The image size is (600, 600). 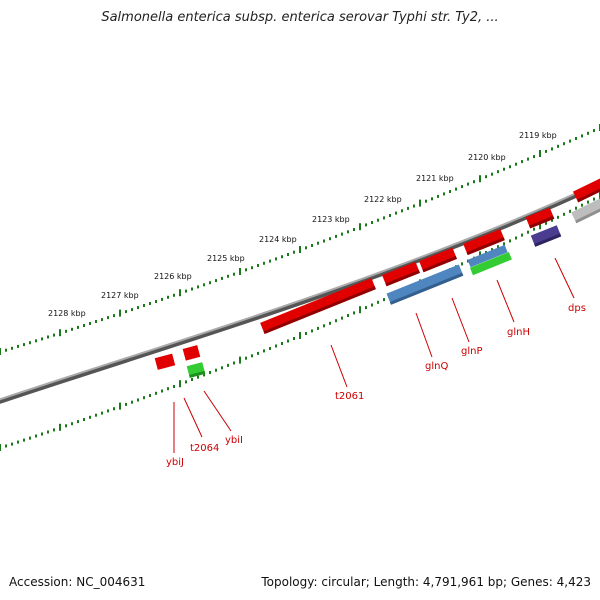 I want to click on tick-label: 2126 kbp, so click(x=173, y=276).